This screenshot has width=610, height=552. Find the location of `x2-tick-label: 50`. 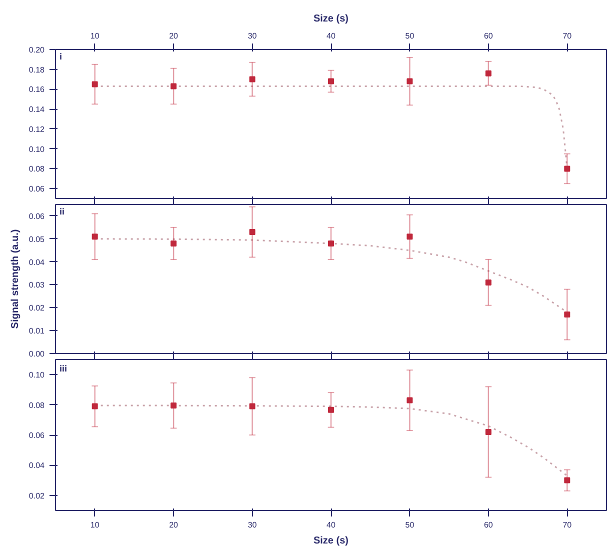

x2-tick-label: 50 is located at coordinates (410, 36).